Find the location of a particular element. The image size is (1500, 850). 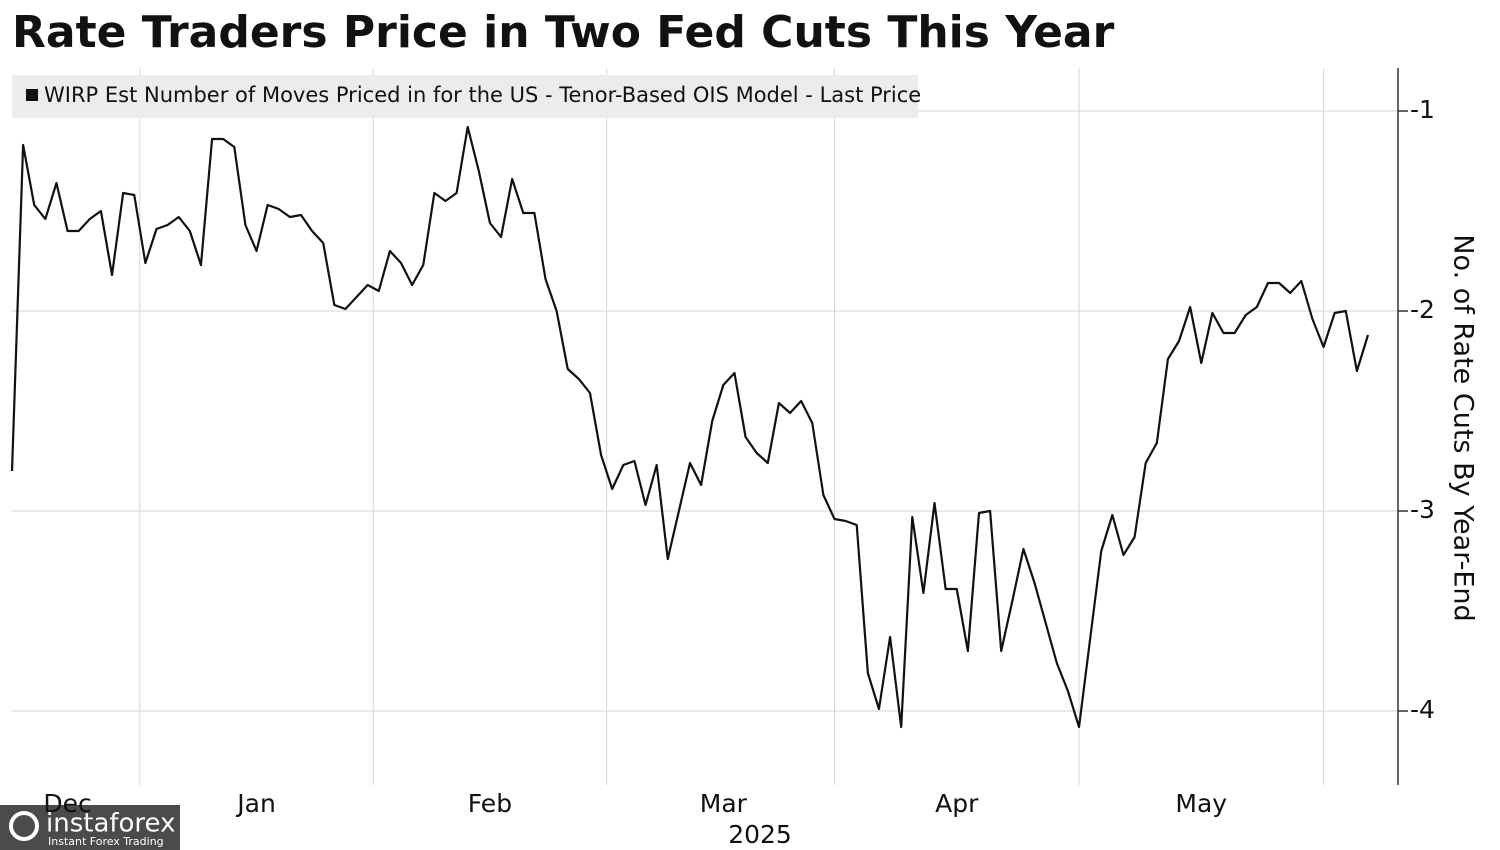

y-axis-label: No. of Rate Cuts By Year-End is located at coordinates (1463, 427).